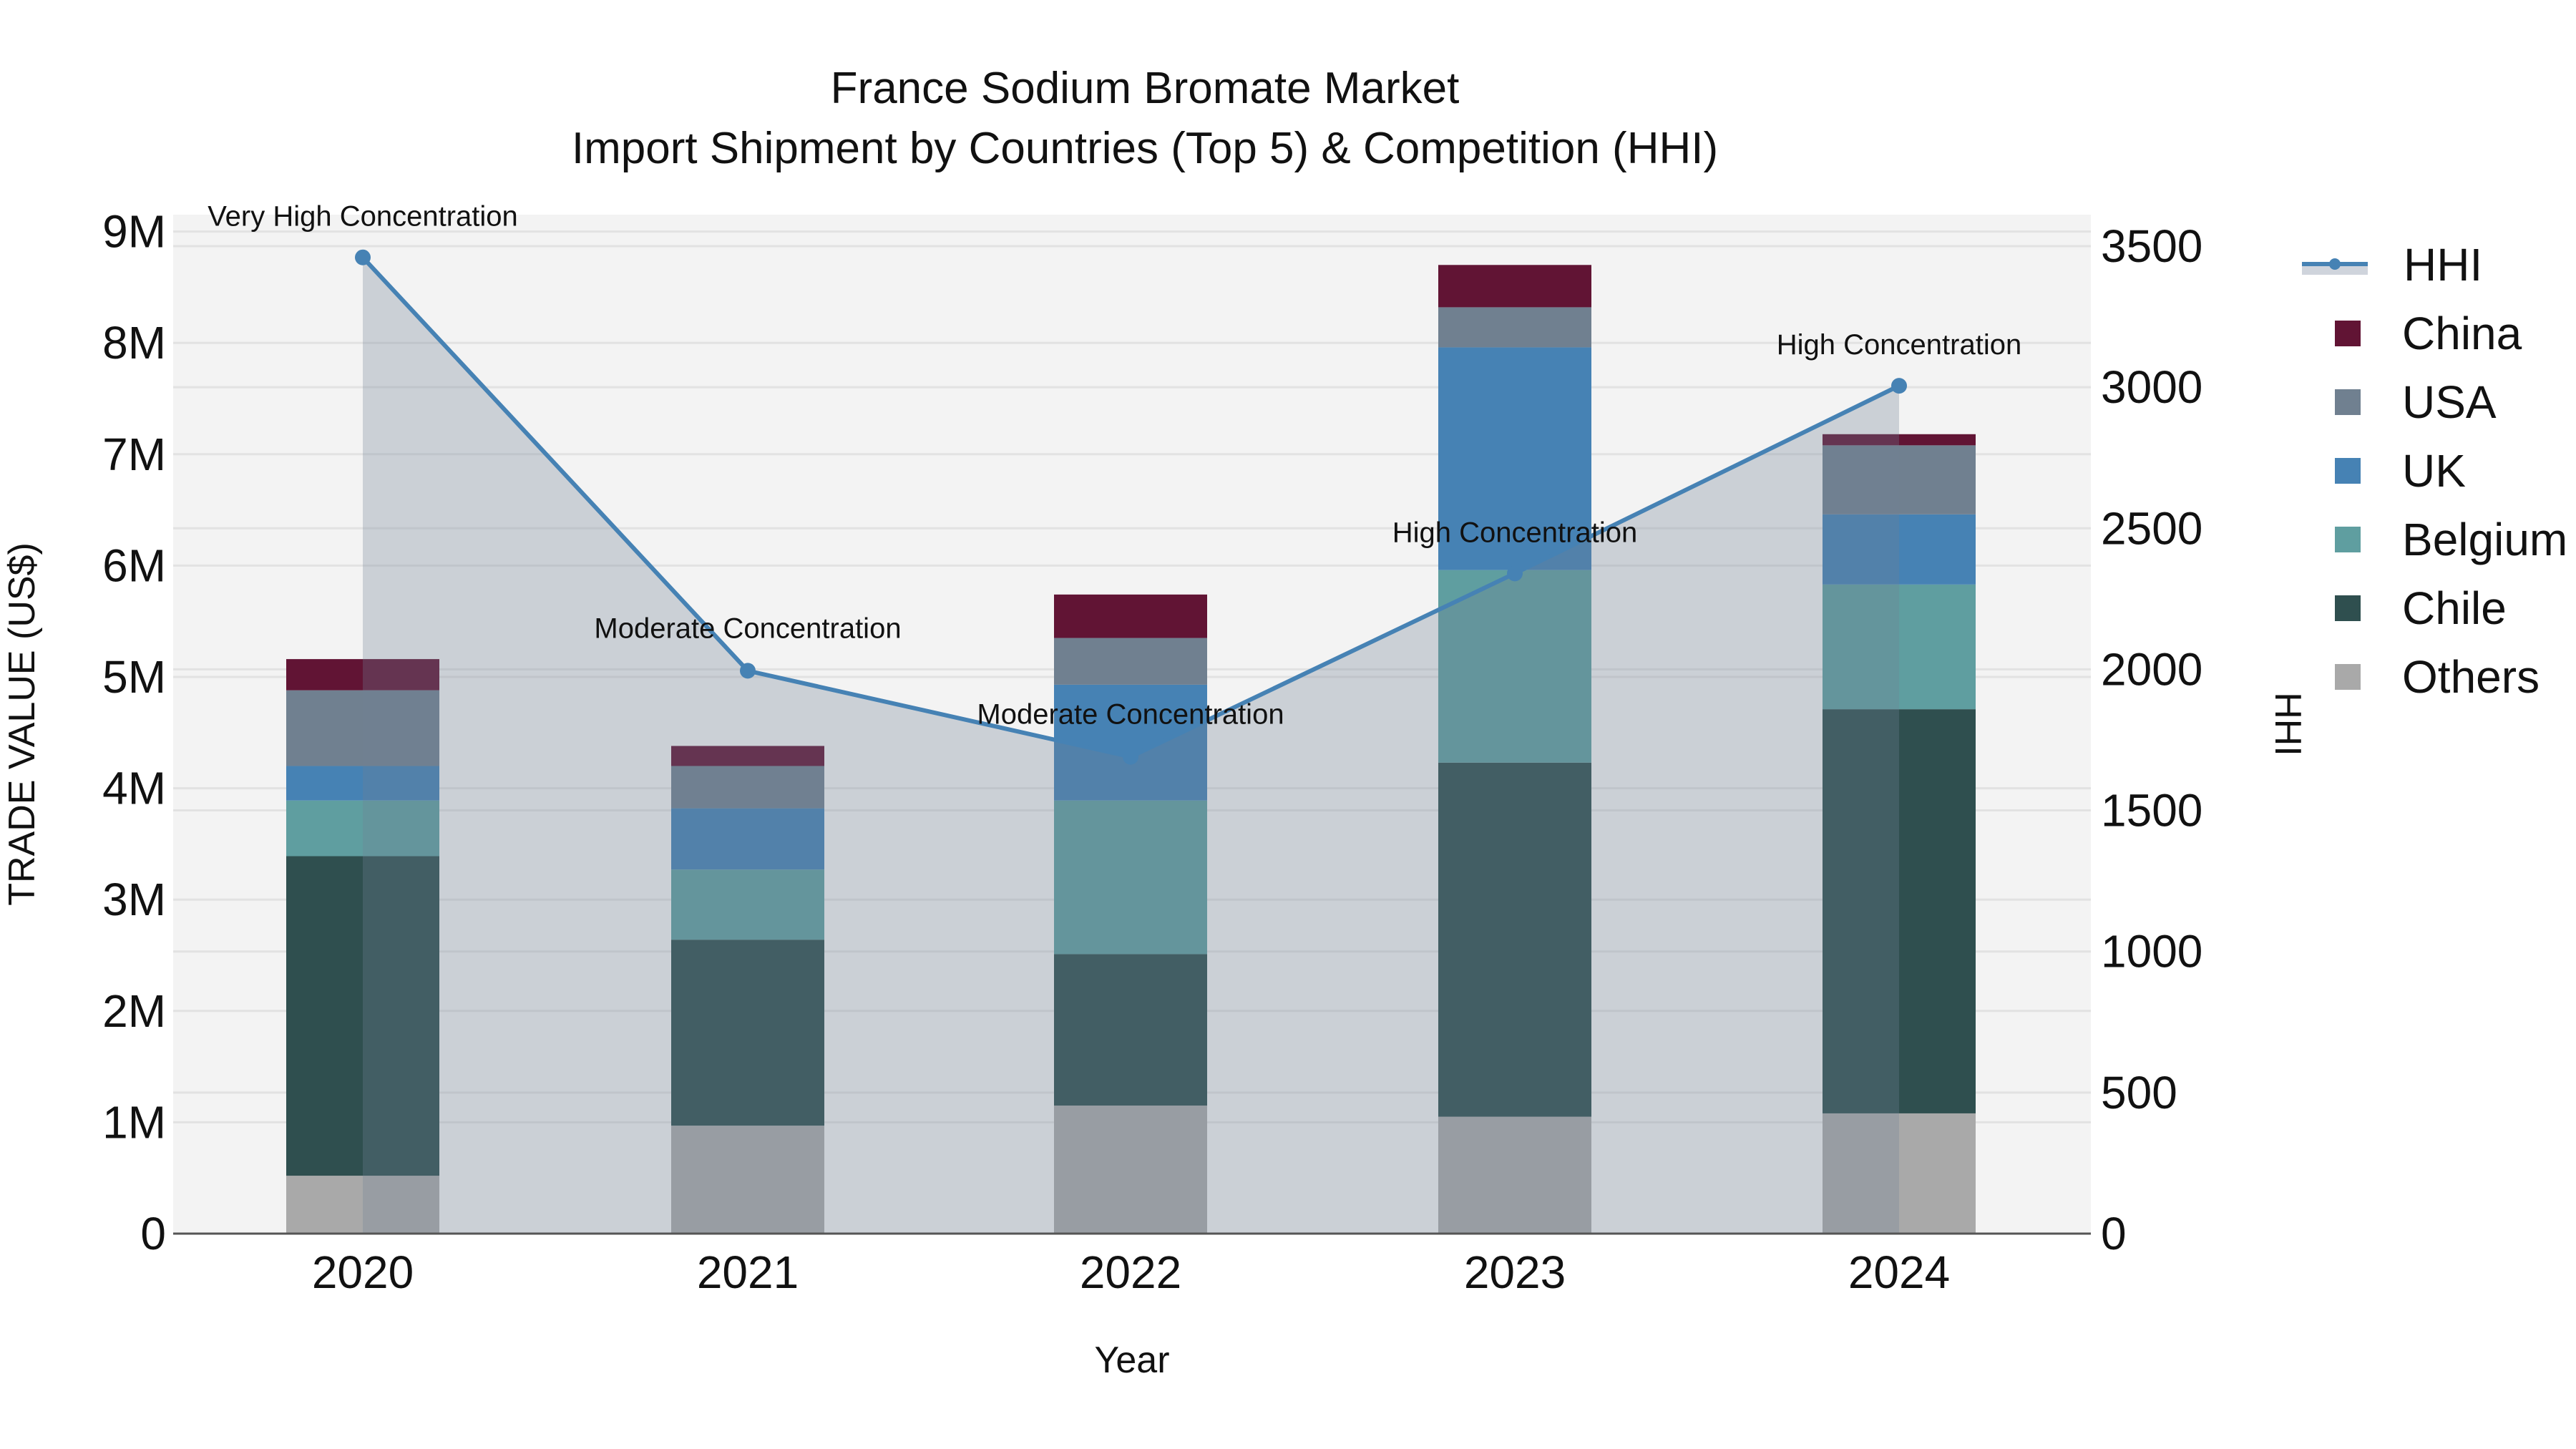  I want to click on bar-segment-chile-2022, so click(1130, 1030).